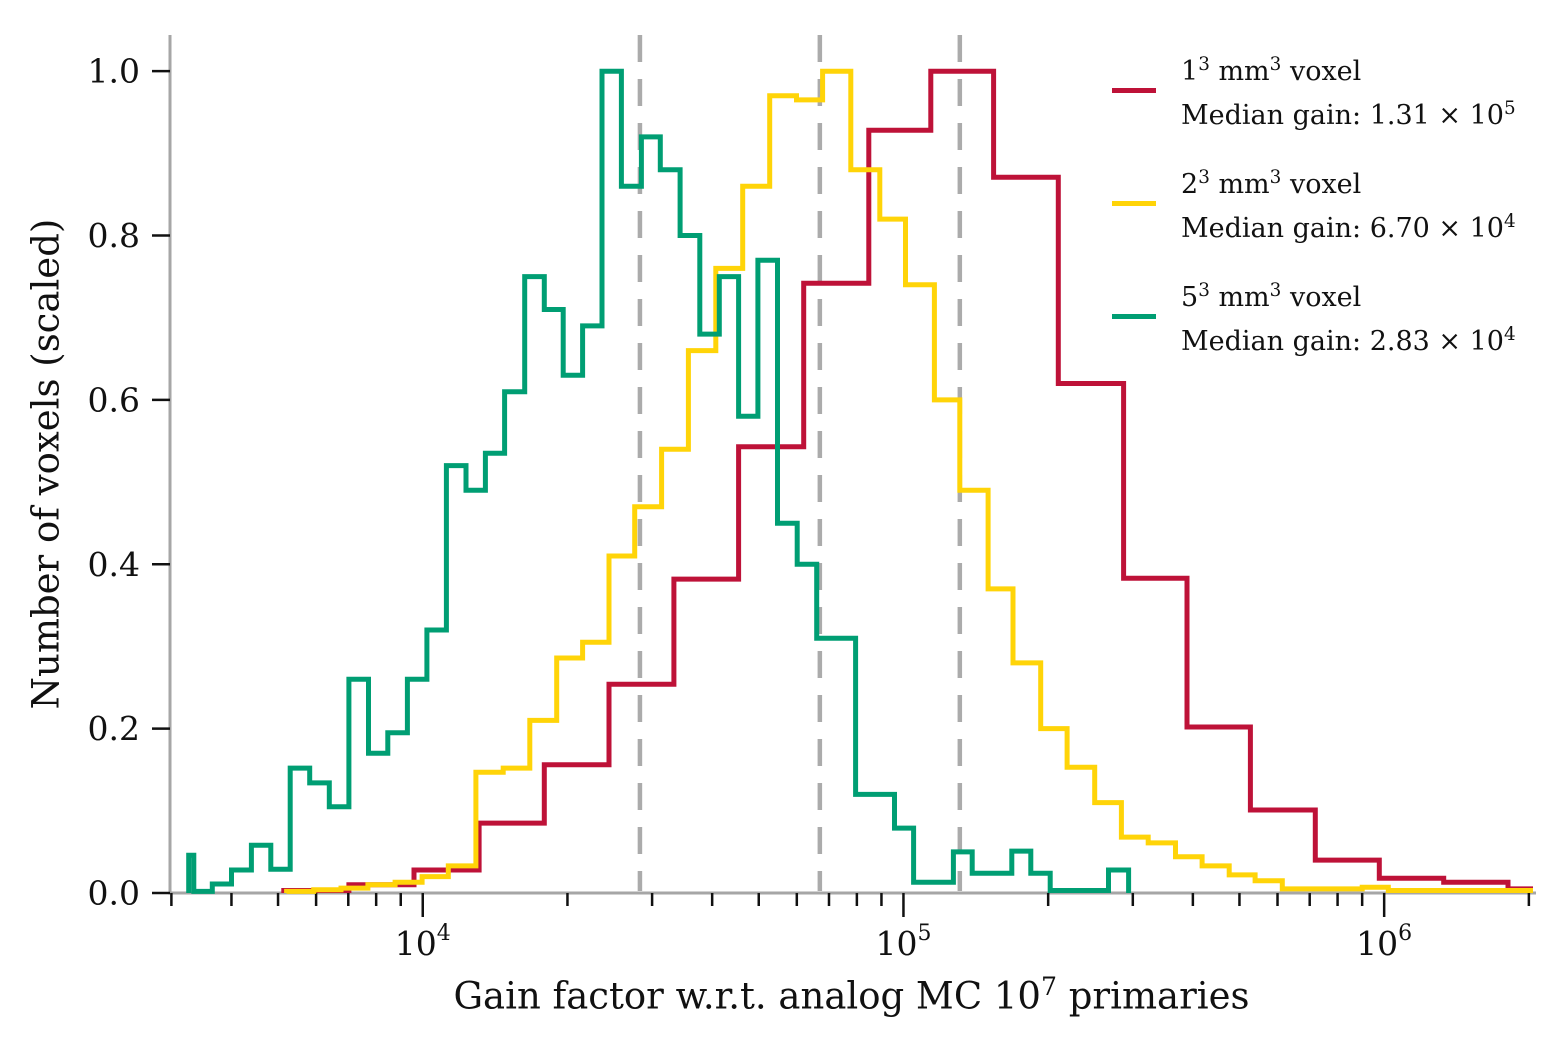 The width and height of the screenshot is (1561, 1053). What do you see at coordinates (114, 71) in the screenshot?
I see `y-tick-label: 1.0` at bounding box center [114, 71].